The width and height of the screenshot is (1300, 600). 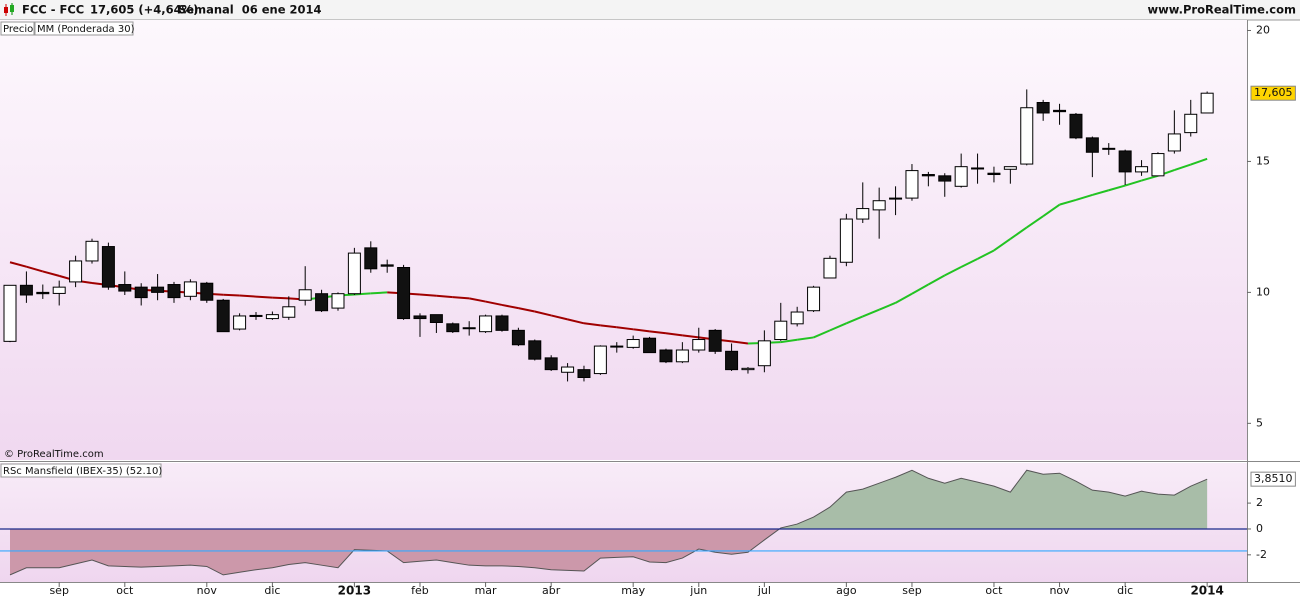 I want to click on y-tick-label: 20, so click(x=1263, y=29).